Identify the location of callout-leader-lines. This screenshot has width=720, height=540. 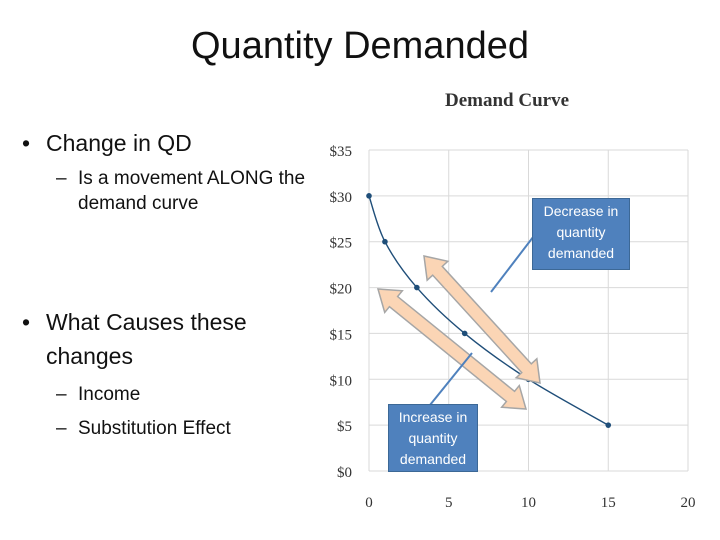
(485, 316).